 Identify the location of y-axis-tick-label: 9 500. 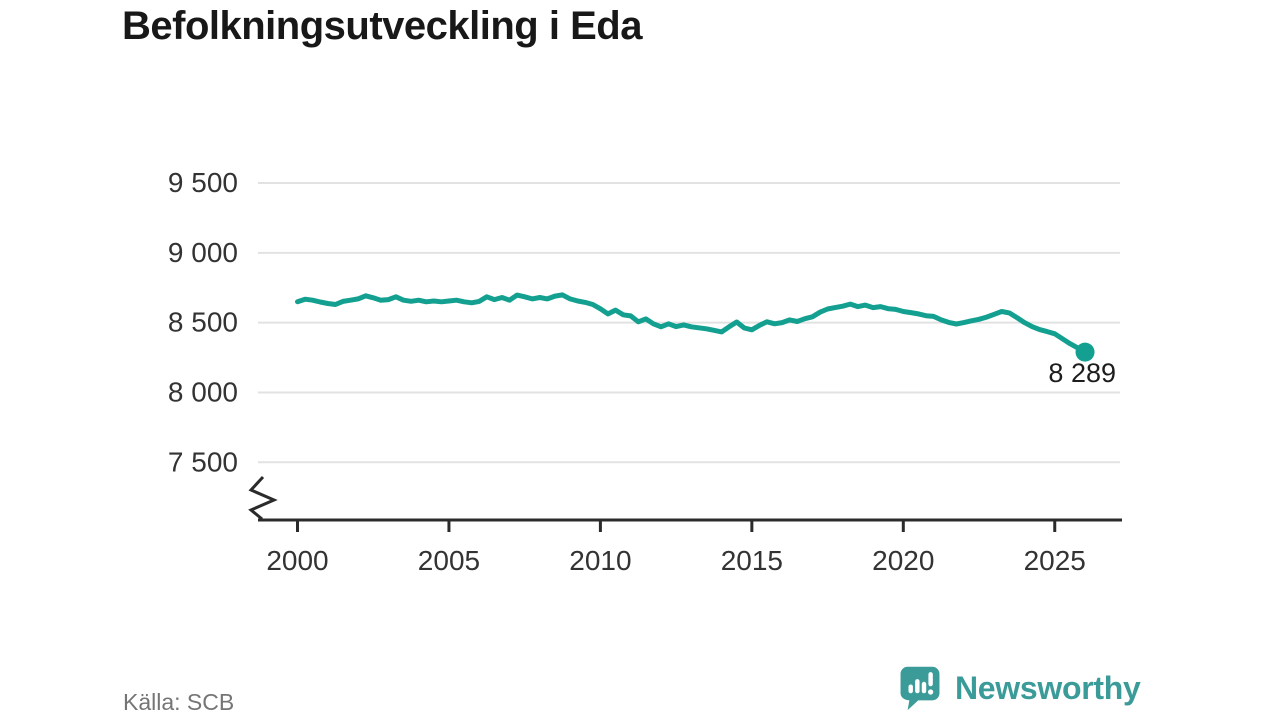
(203, 182).